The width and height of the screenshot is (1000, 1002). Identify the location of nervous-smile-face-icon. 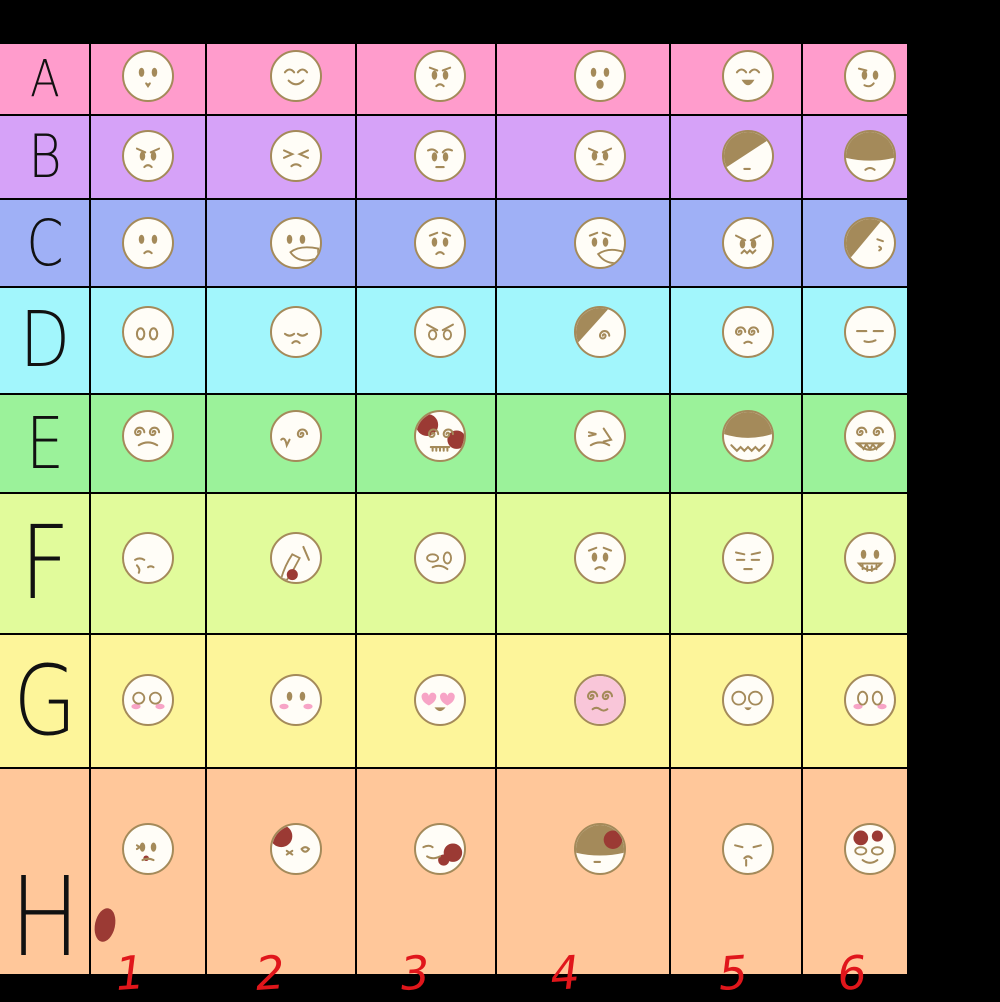
(870, 558).